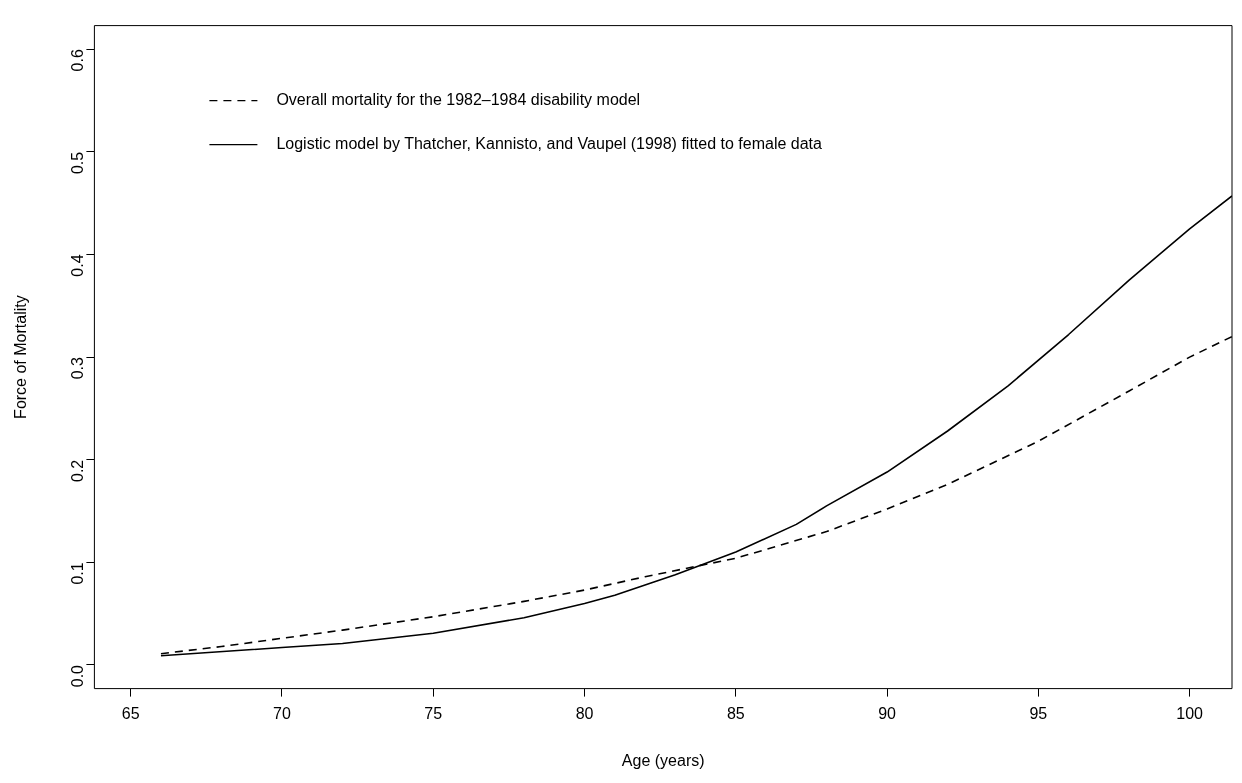 Image resolution: width=1242 pixels, height=783 pixels. Describe the element at coordinates (549, 144) in the screenshot. I see `legend-label: Logistic model by Thatcher, Kannisto, and Vaupel (1998) fitted to female data` at that location.